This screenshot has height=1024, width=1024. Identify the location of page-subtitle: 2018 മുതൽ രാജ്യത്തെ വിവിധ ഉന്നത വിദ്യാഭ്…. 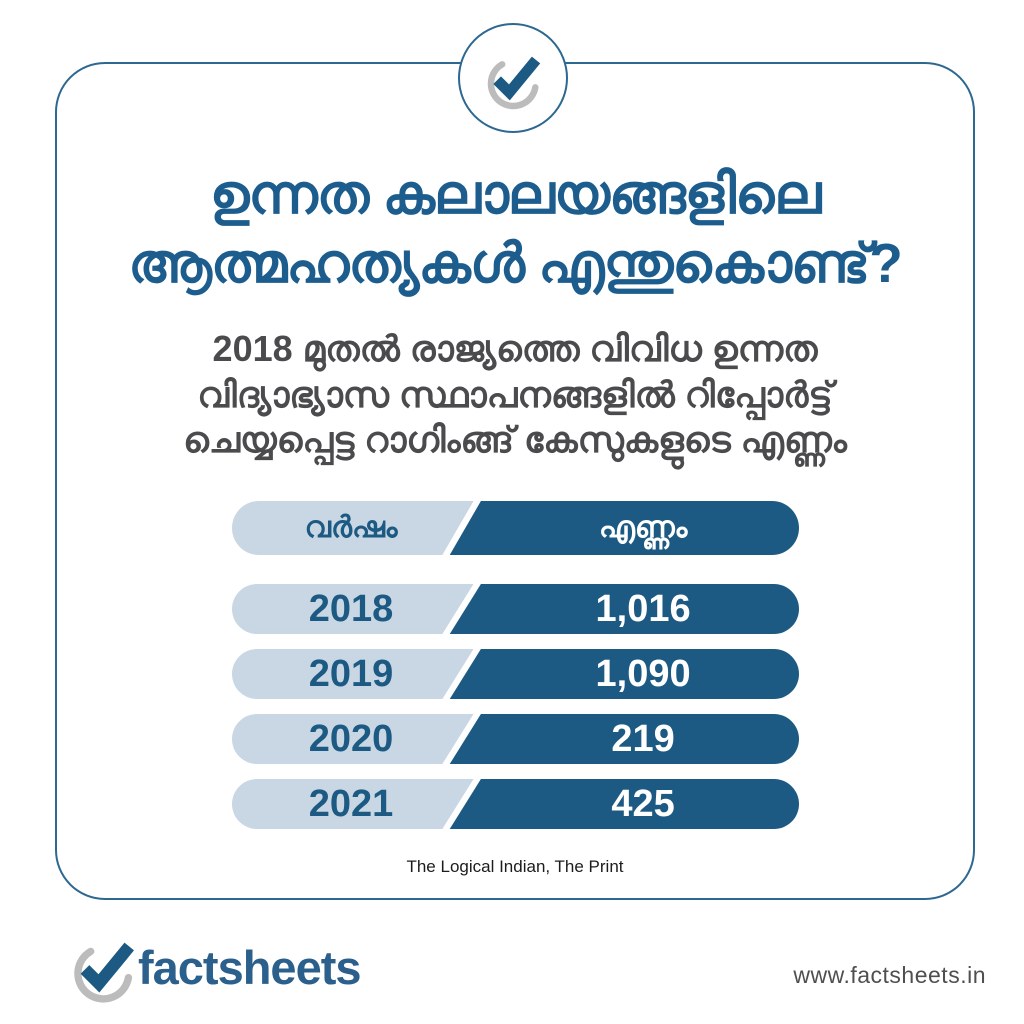
(515, 394).